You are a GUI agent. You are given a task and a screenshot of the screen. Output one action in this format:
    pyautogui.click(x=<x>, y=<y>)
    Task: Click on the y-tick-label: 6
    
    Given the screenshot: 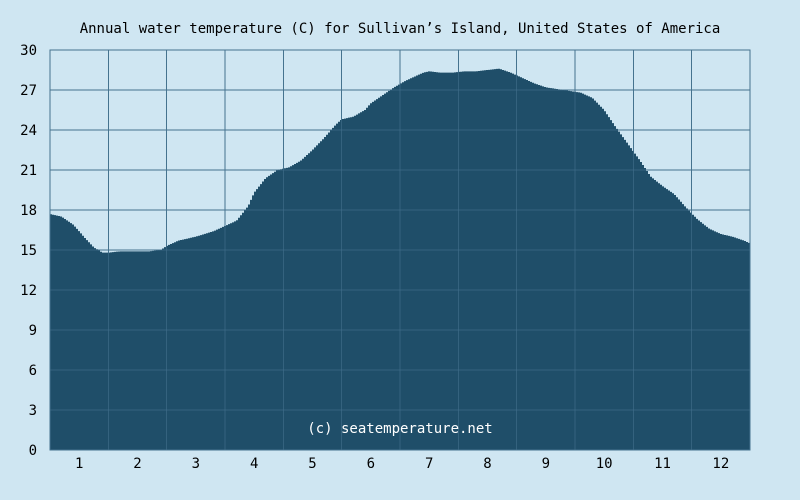 What is the action you would take?
    pyautogui.click(x=33, y=371)
    